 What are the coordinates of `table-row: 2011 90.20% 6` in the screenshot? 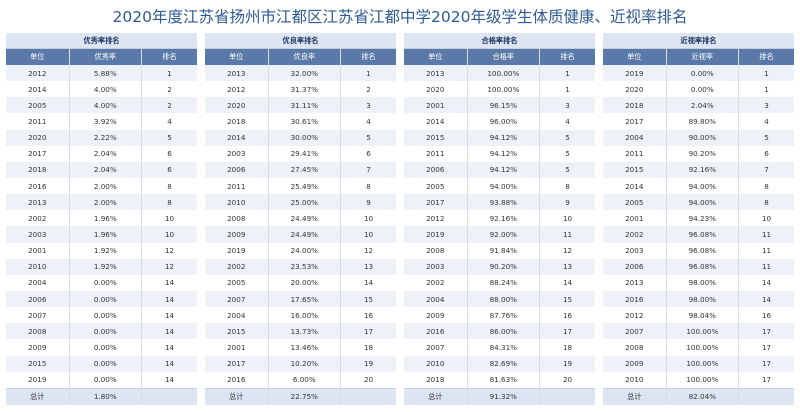 It's located at (698, 153).